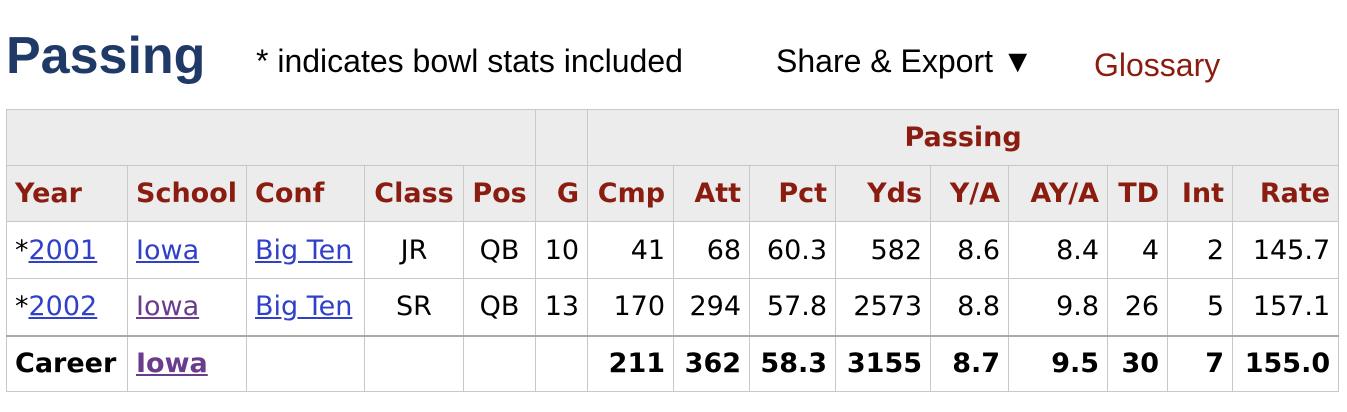  What do you see at coordinates (970, 193) in the screenshot?
I see `column-header: Y/A` at bounding box center [970, 193].